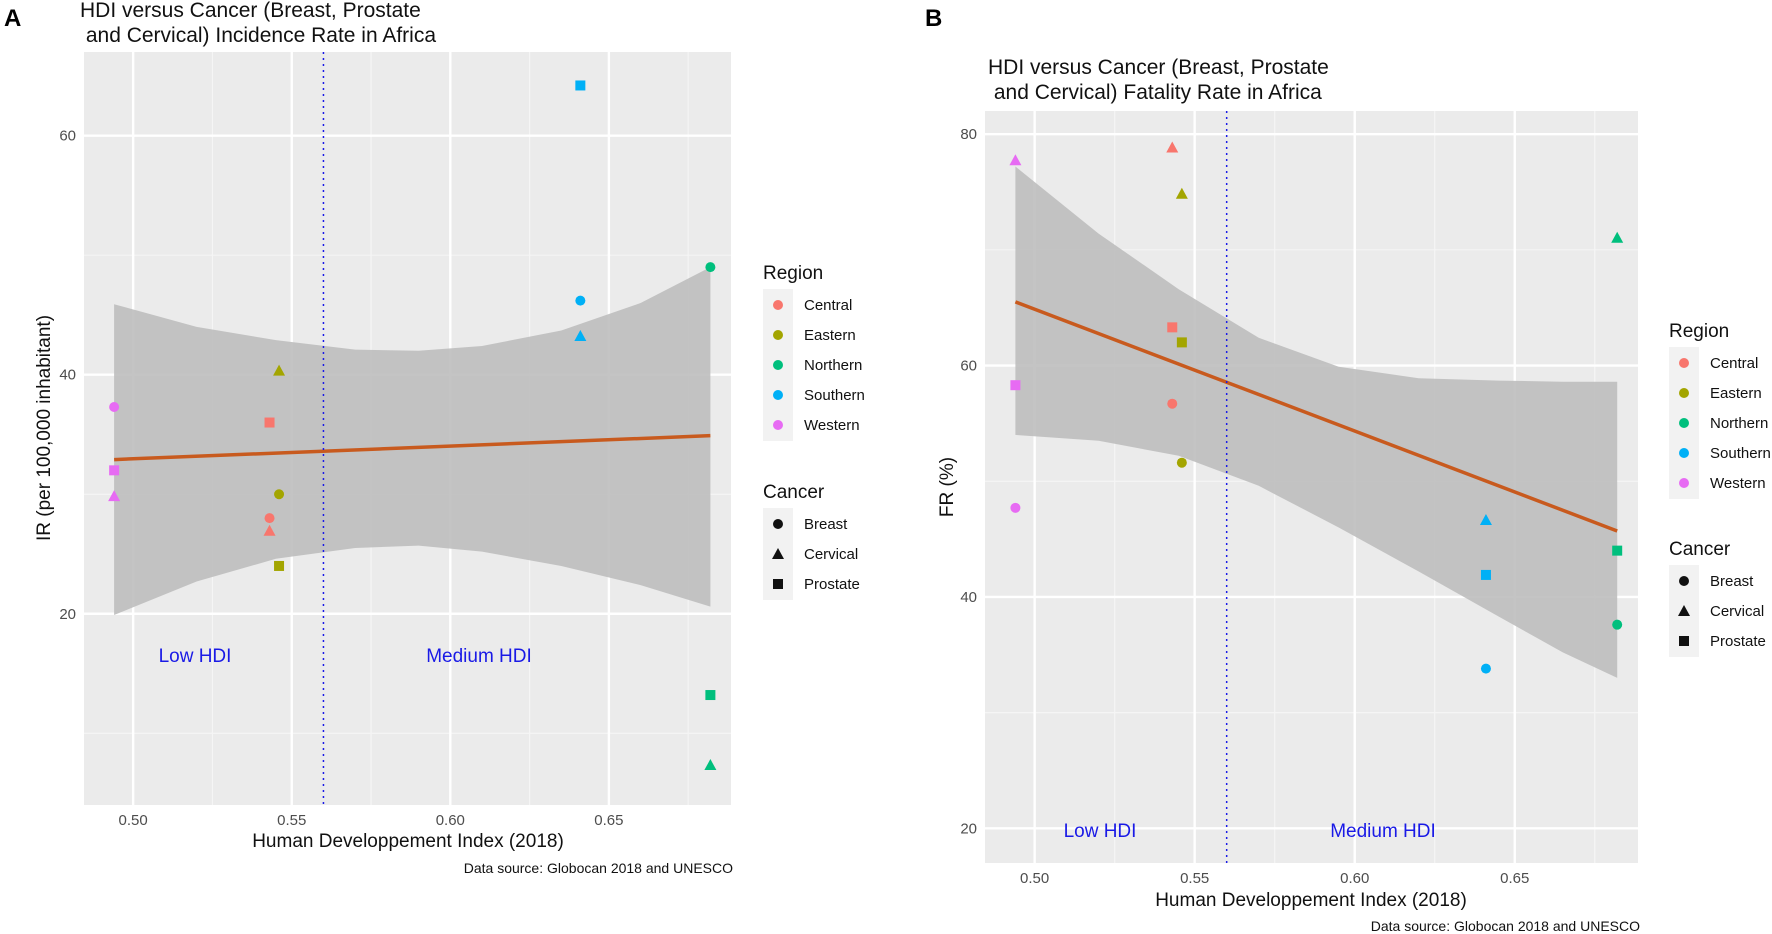  I want to click on point-western-prostate, so click(1015, 385).